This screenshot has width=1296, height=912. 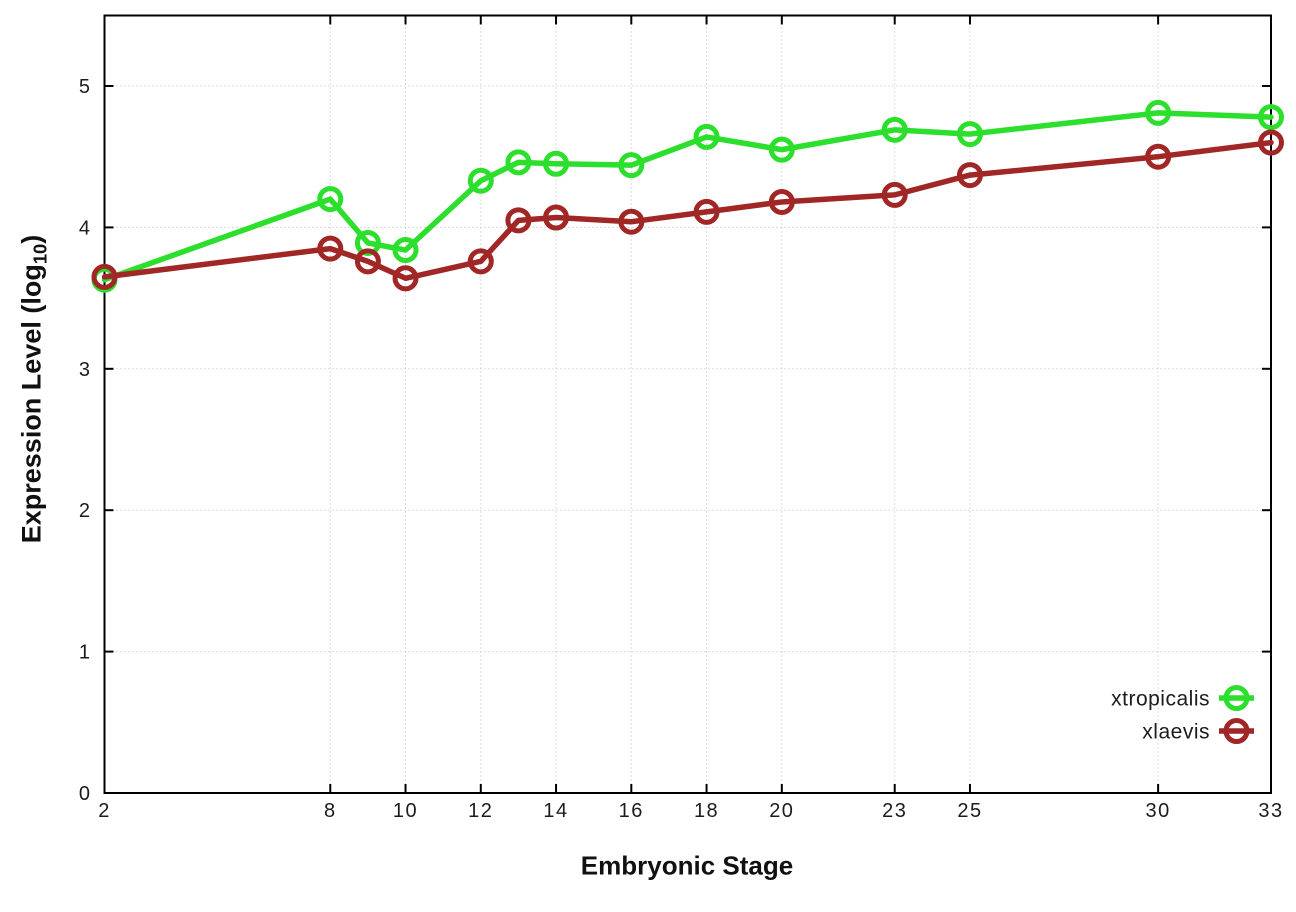 I want to click on x-tick-label: 14, so click(x=555, y=811).